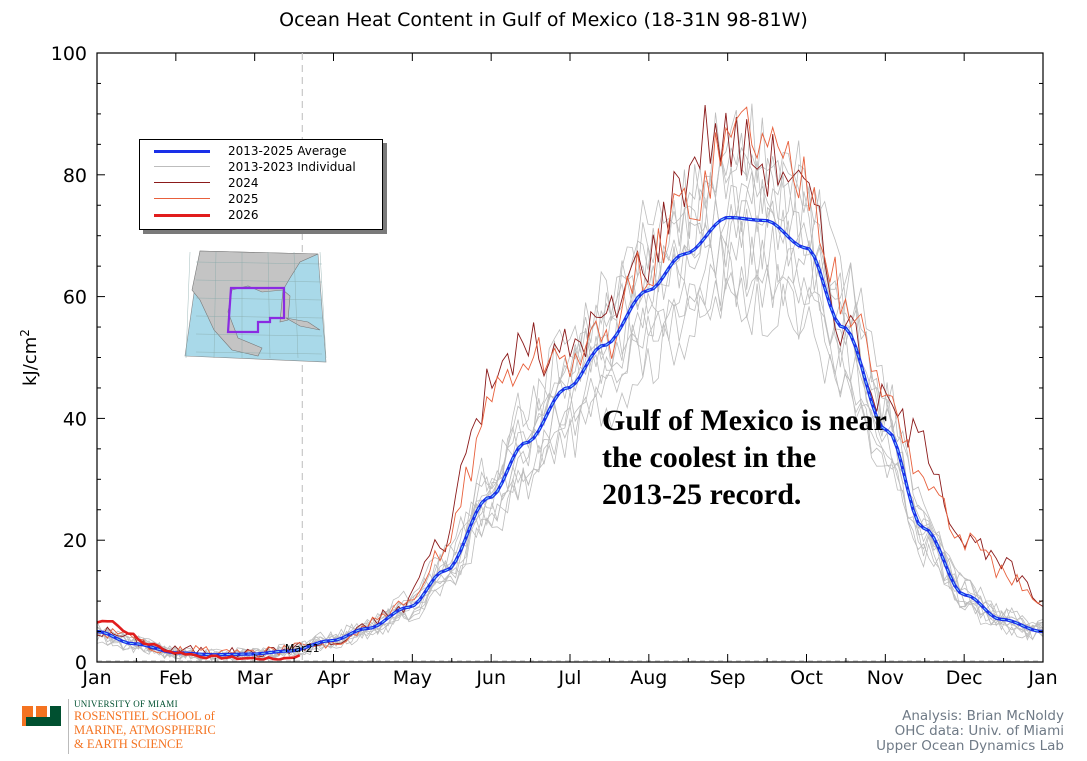 The width and height of the screenshot is (1087, 761). I want to click on y-tick-label: 20, so click(75, 541).